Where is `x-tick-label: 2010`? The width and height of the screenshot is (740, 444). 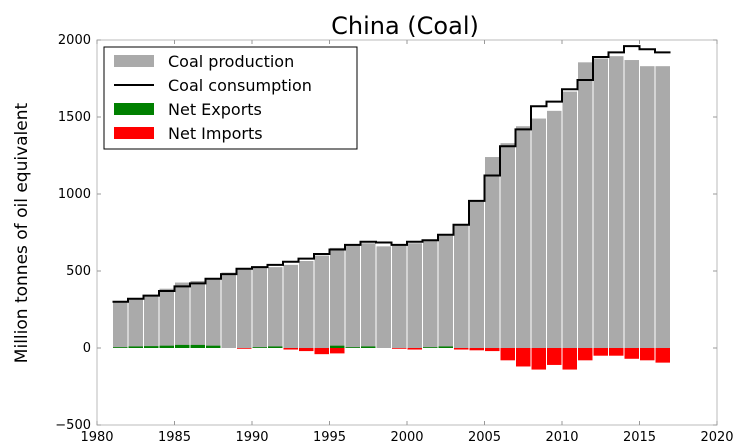
x-tick-label: 2010 is located at coordinates (561, 437).